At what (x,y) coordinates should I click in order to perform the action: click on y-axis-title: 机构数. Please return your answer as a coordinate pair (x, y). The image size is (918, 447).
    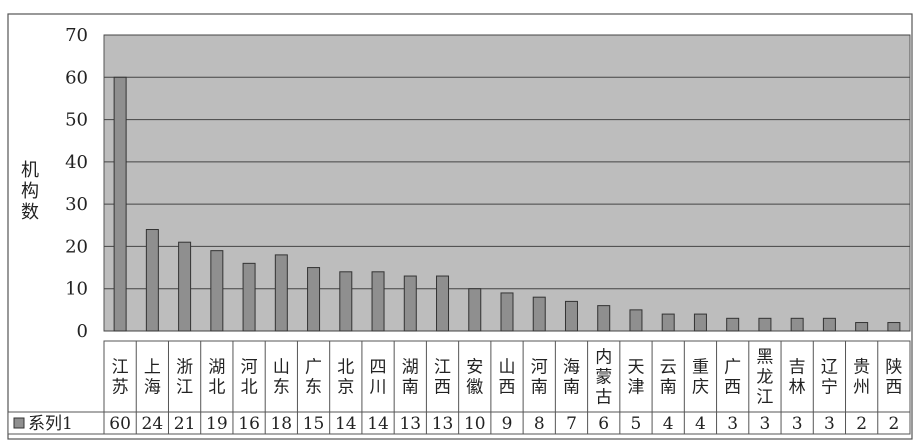
    Looking at the image, I should click on (30, 191).